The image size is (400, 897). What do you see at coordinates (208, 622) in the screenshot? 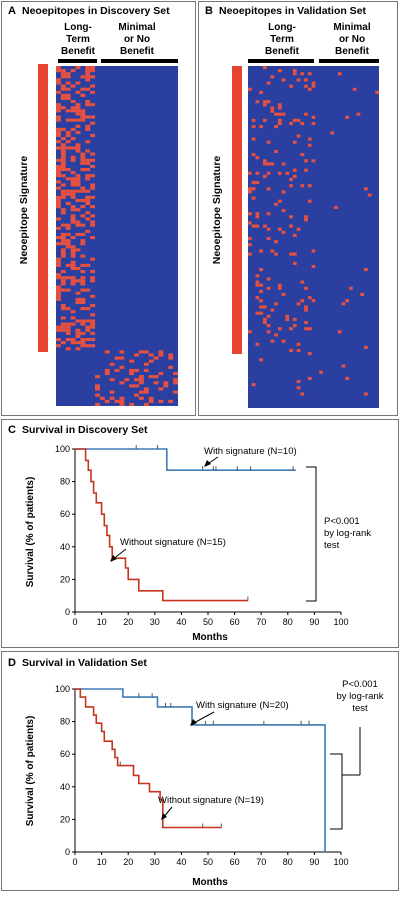
I see `x-tick-label: 50` at bounding box center [208, 622].